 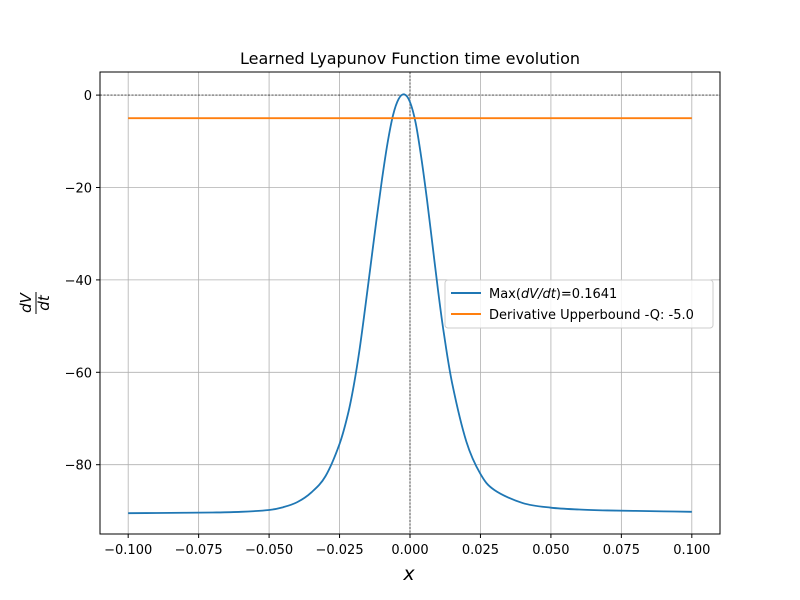 What do you see at coordinates (591, 315) in the screenshot?
I see `legend-label-series-1: Derivative Upperbound -Q: -5.0` at bounding box center [591, 315].